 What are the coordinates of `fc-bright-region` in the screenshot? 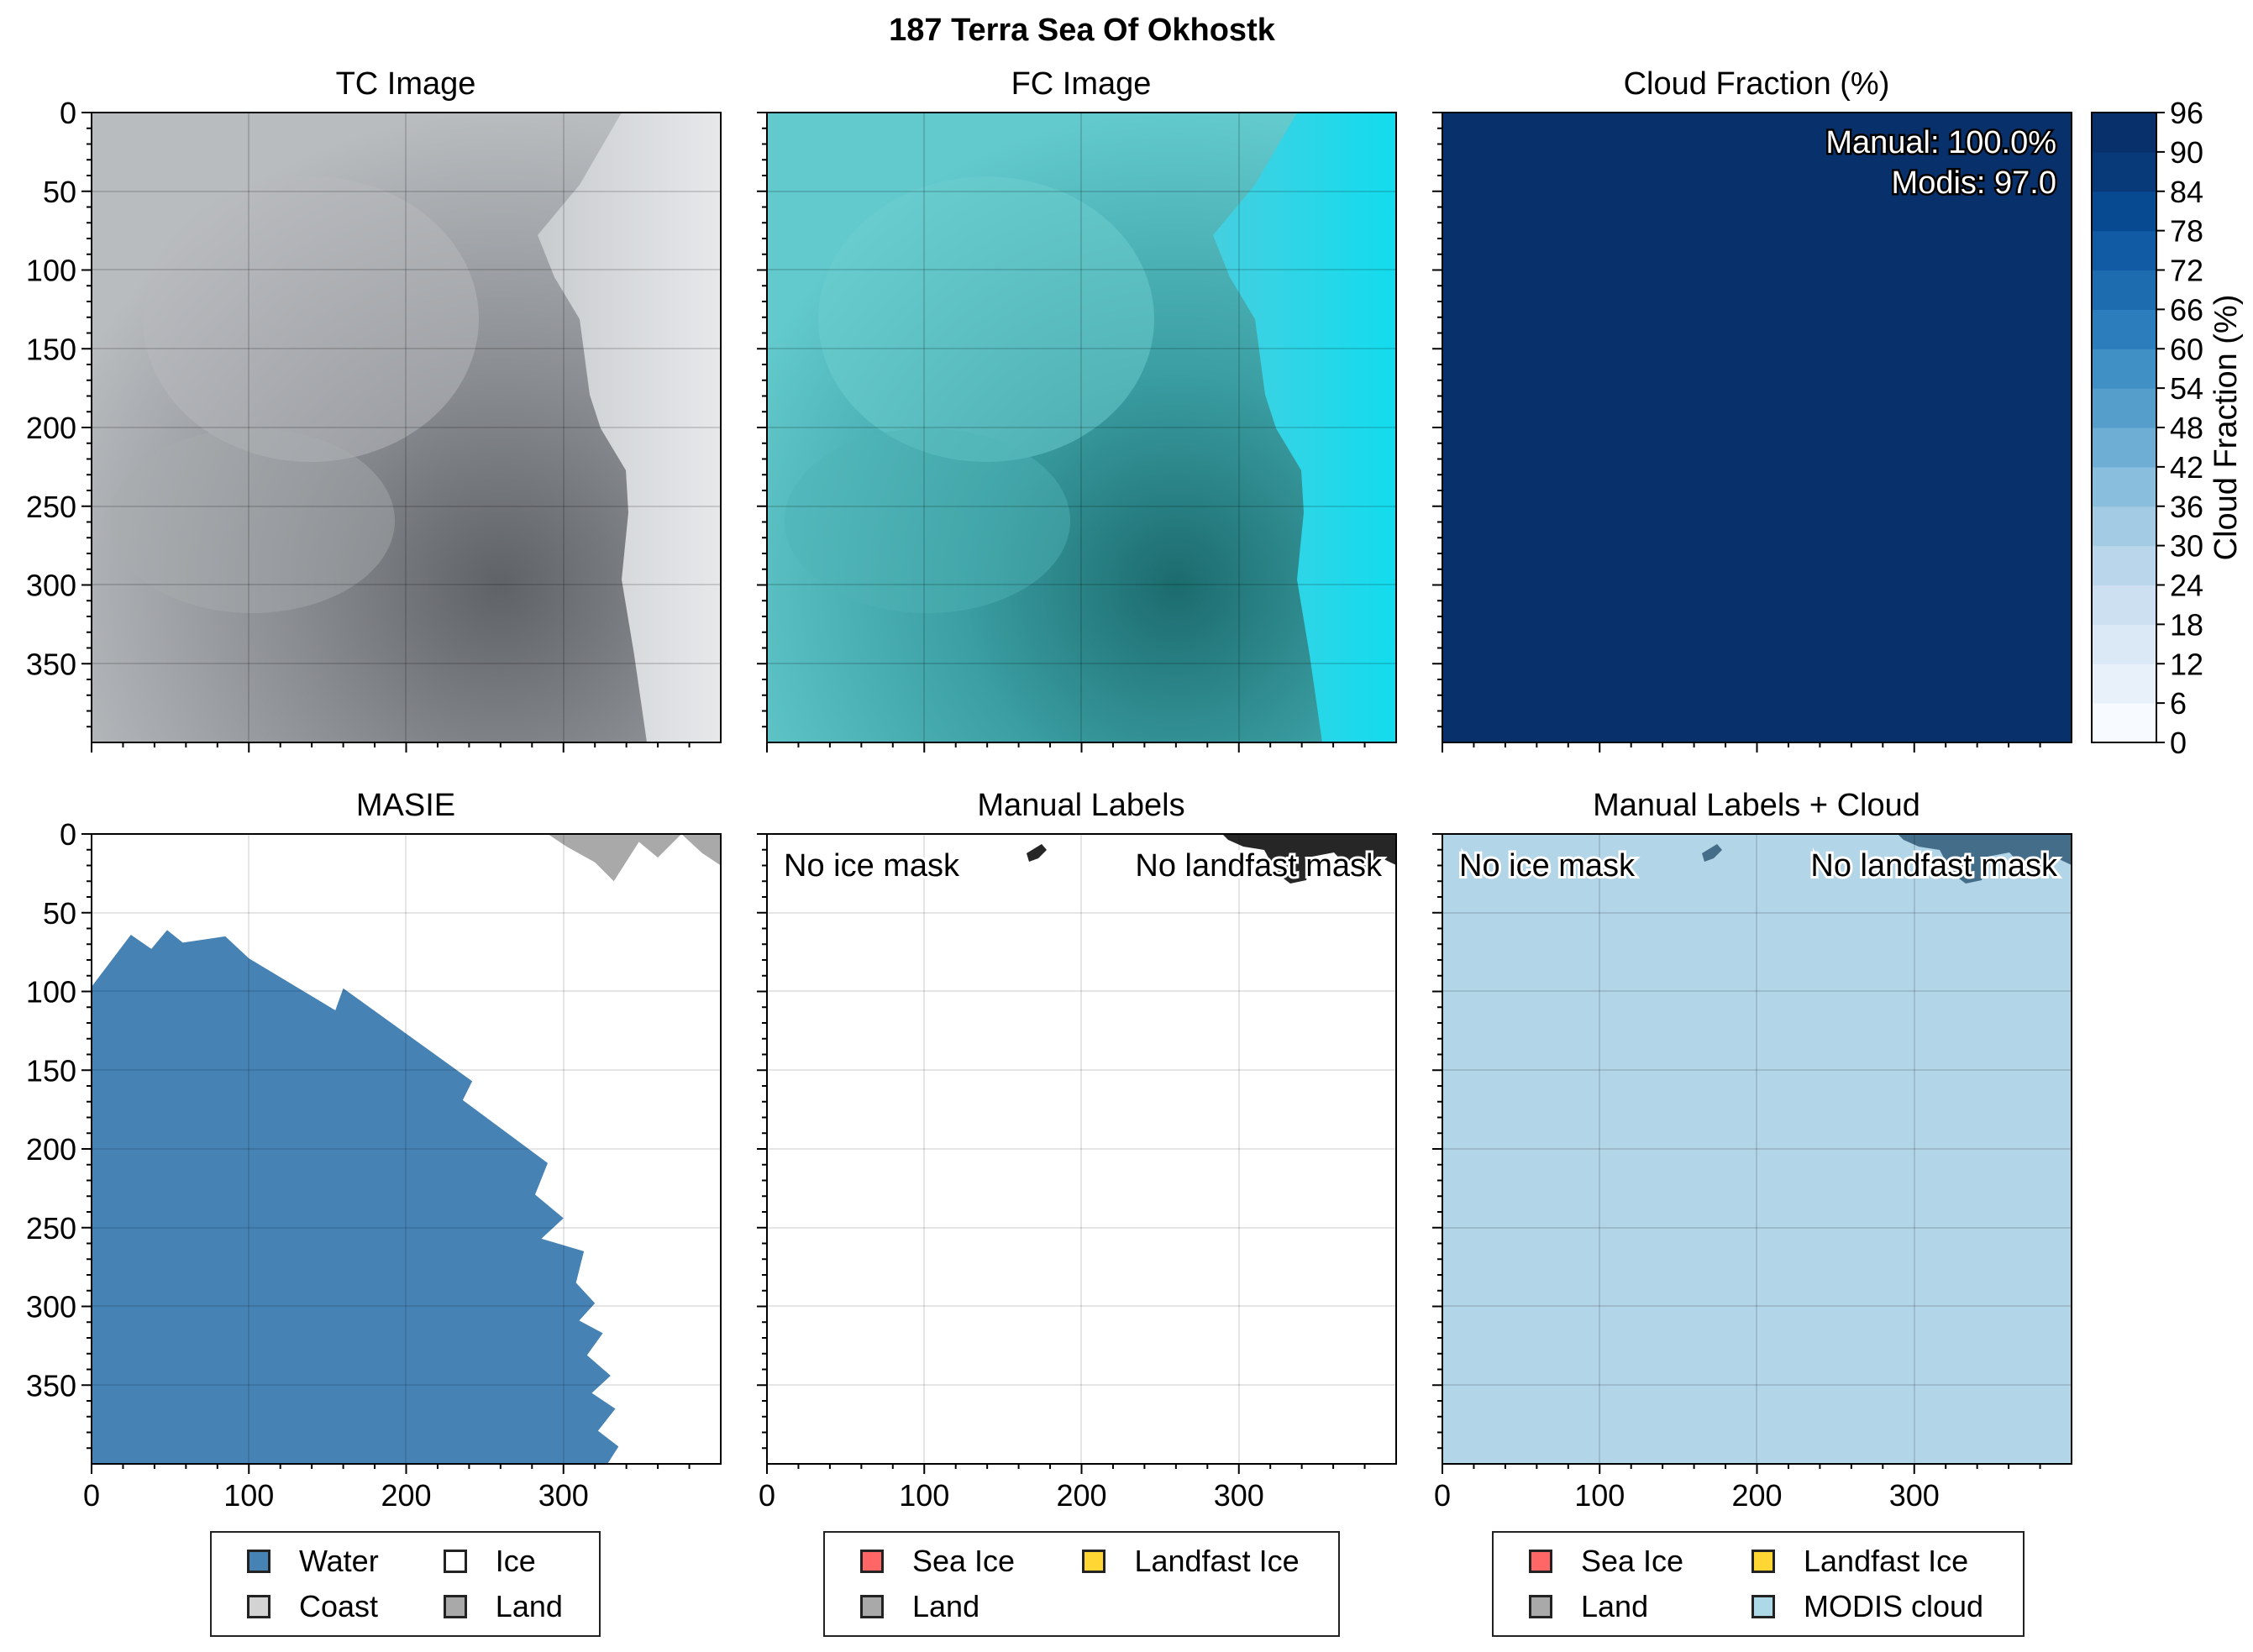 It's located at (1305, 427).